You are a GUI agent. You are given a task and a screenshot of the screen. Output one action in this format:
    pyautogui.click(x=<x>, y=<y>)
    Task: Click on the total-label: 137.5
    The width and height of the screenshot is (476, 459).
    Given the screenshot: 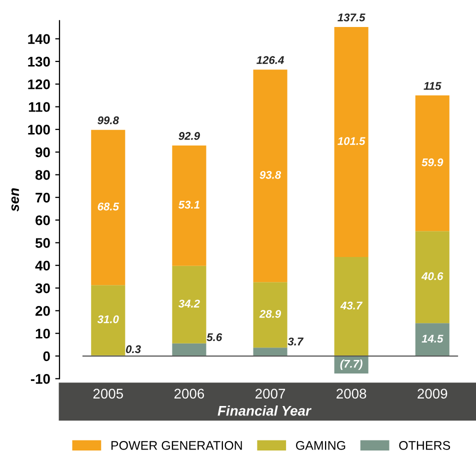 What is the action you would take?
    pyautogui.click(x=352, y=18)
    